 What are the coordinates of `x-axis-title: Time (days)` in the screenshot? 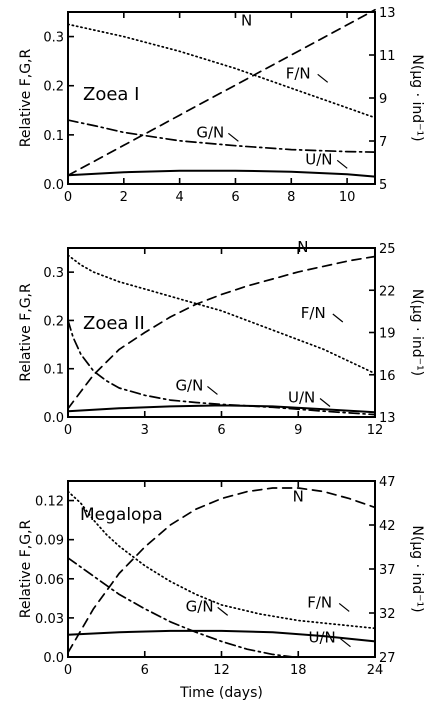 It's located at (221, 693).